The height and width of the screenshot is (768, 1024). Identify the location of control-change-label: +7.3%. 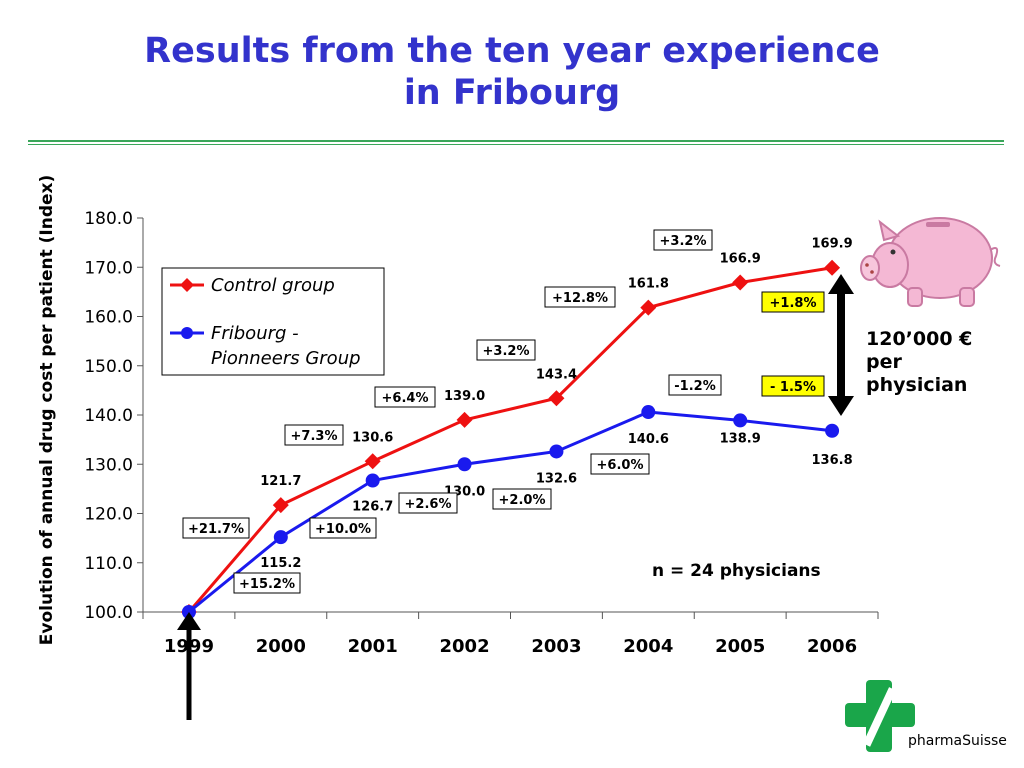
(314, 436).